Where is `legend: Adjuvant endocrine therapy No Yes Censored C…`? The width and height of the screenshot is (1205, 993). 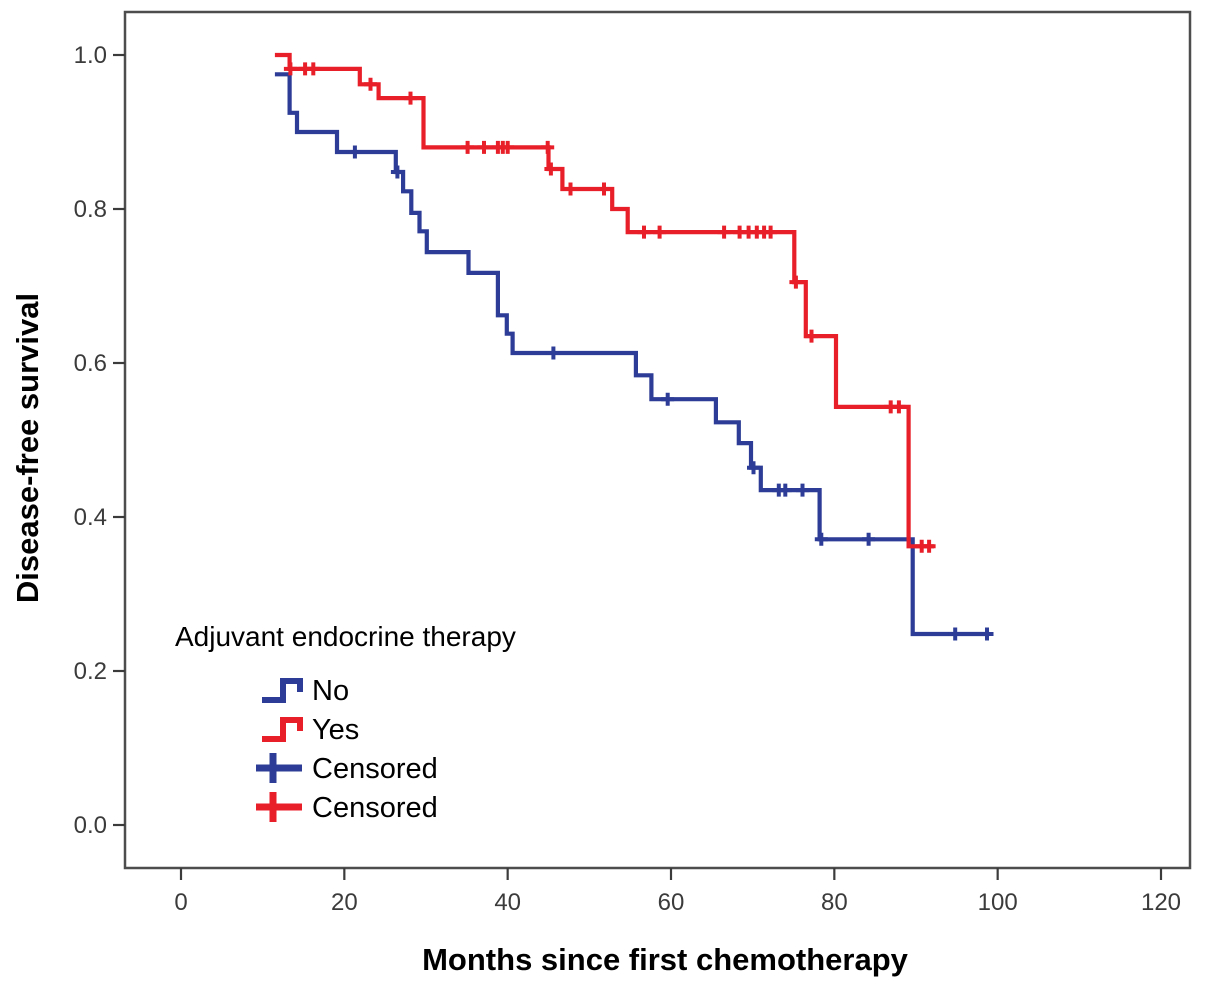
legend: Adjuvant endocrine therapy No Yes Censored C… is located at coordinates (345, 722).